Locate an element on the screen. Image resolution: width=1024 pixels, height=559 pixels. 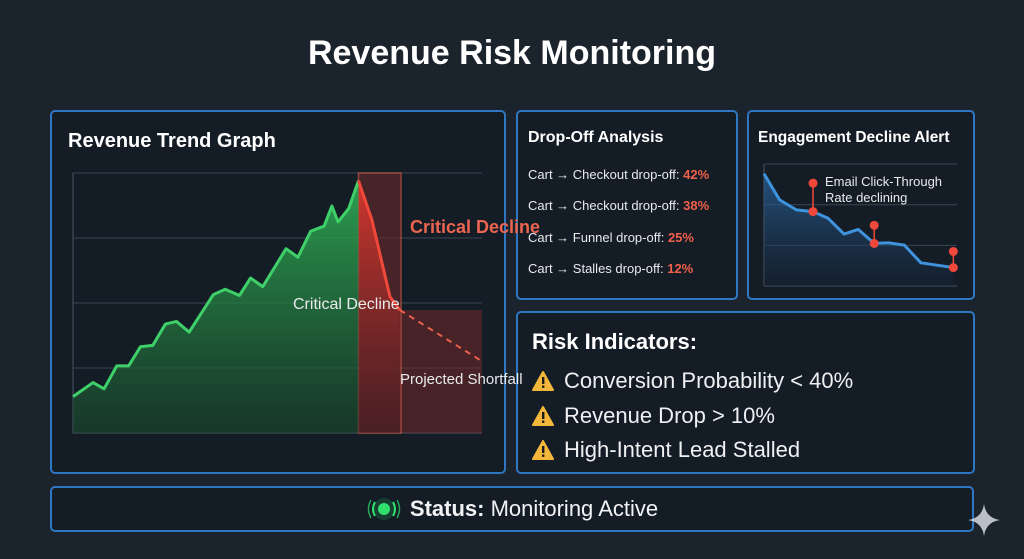
risk-item-text: Conversion Probability < 40% is located at coordinates (709, 380).